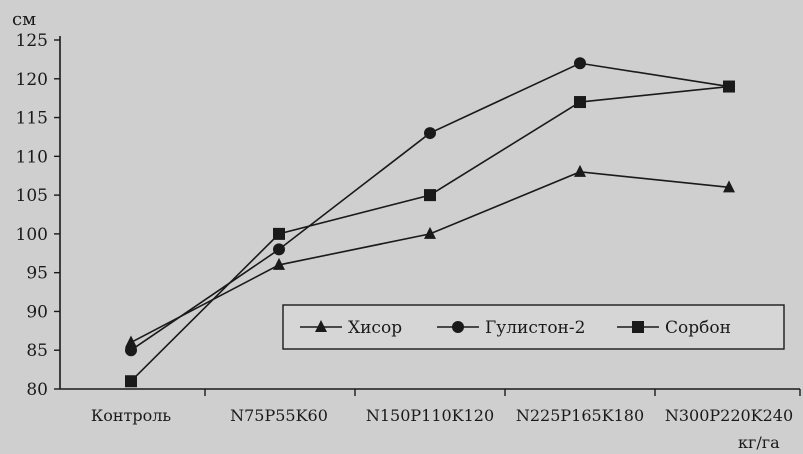  I want to click on x-axis-label: кг/га, so click(759, 442).